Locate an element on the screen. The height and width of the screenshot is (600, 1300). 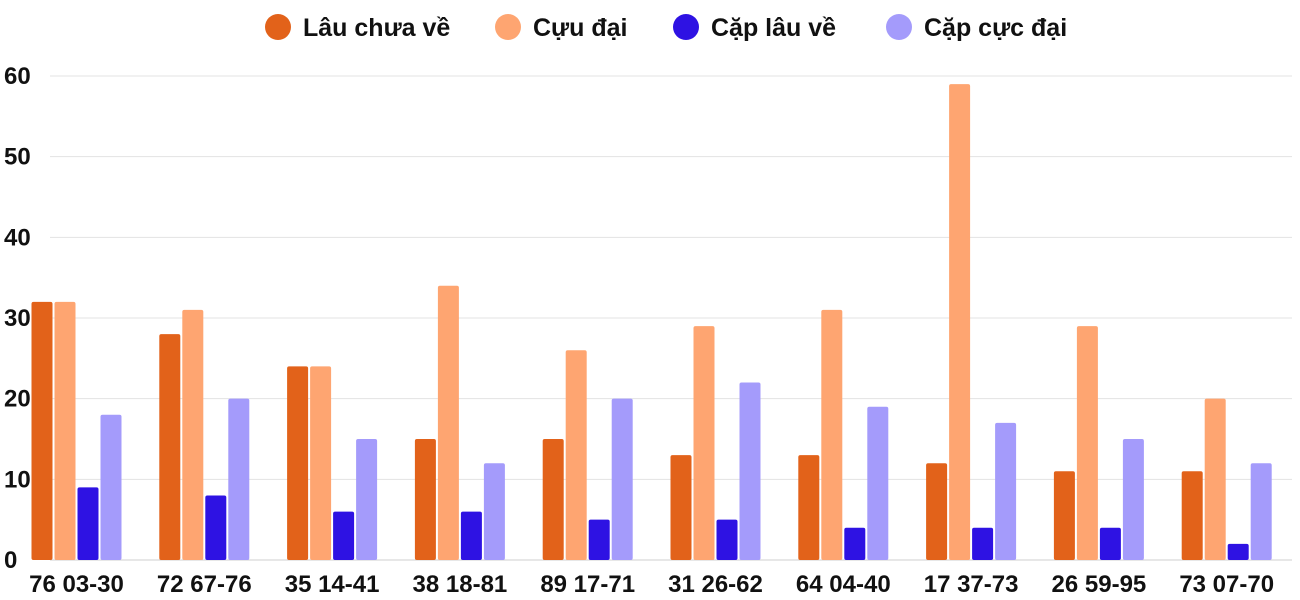
x-category-label: 89 17-71 is located at coordinates (587, 584).